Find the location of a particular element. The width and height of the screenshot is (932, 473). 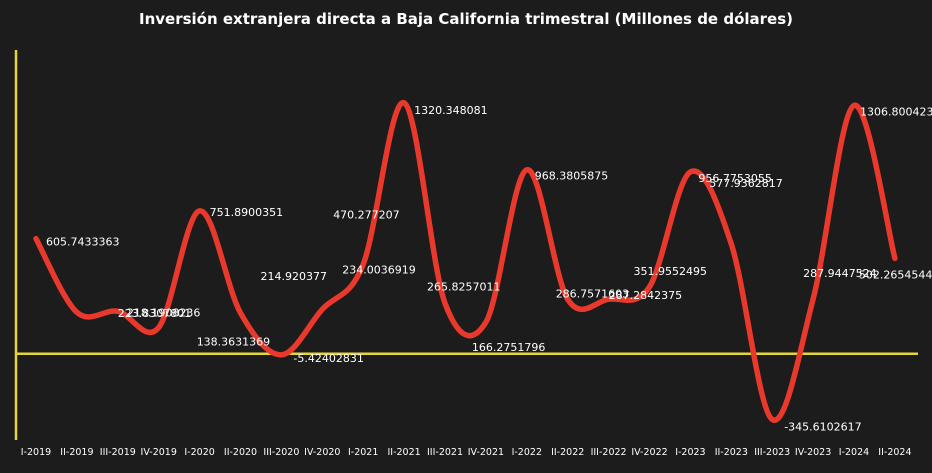

data-point-II-2022 is located at coordinates (568, 299).